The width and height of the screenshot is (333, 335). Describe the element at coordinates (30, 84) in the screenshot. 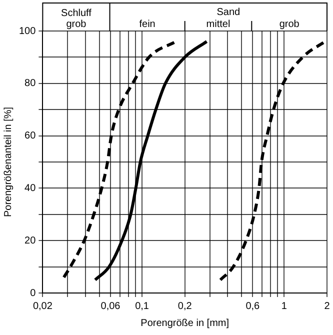

I see `y-tick-label: 80` at that location.